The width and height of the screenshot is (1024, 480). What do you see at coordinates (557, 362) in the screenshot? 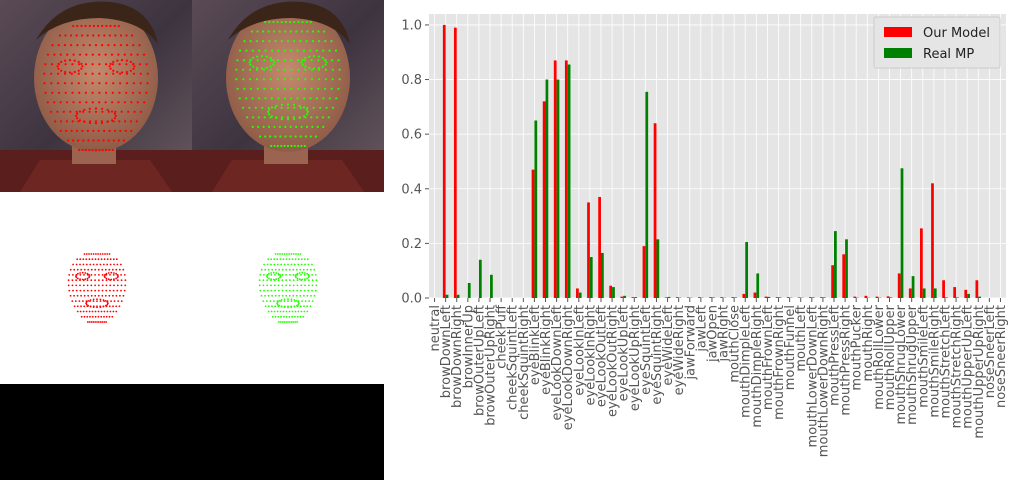
I see `x-tick-label: eyeLookDownLeft` at bounding box center [557, 362].